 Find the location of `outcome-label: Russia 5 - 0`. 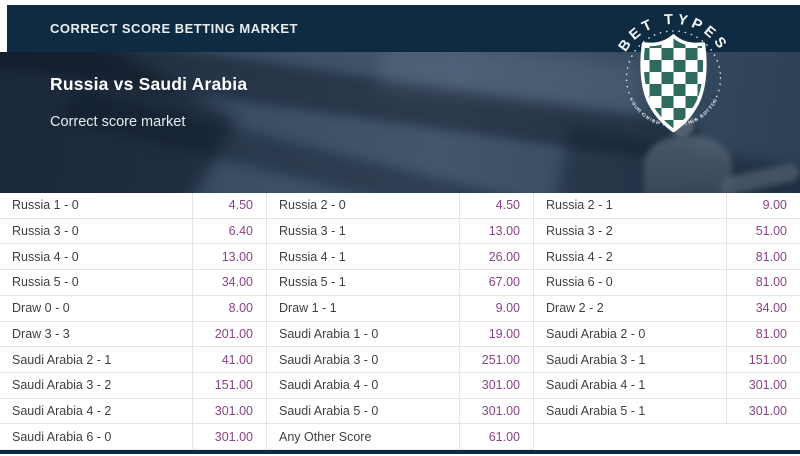

outcome-label: Russia 5 - 0 is located at coordinates (96, 282).